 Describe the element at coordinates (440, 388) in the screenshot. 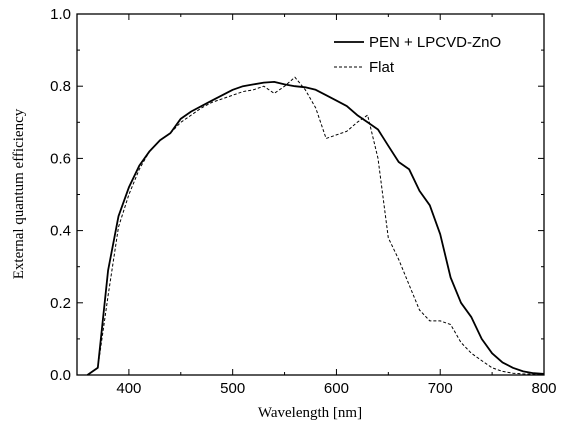

I see `x-tick-label: 700` at that location.